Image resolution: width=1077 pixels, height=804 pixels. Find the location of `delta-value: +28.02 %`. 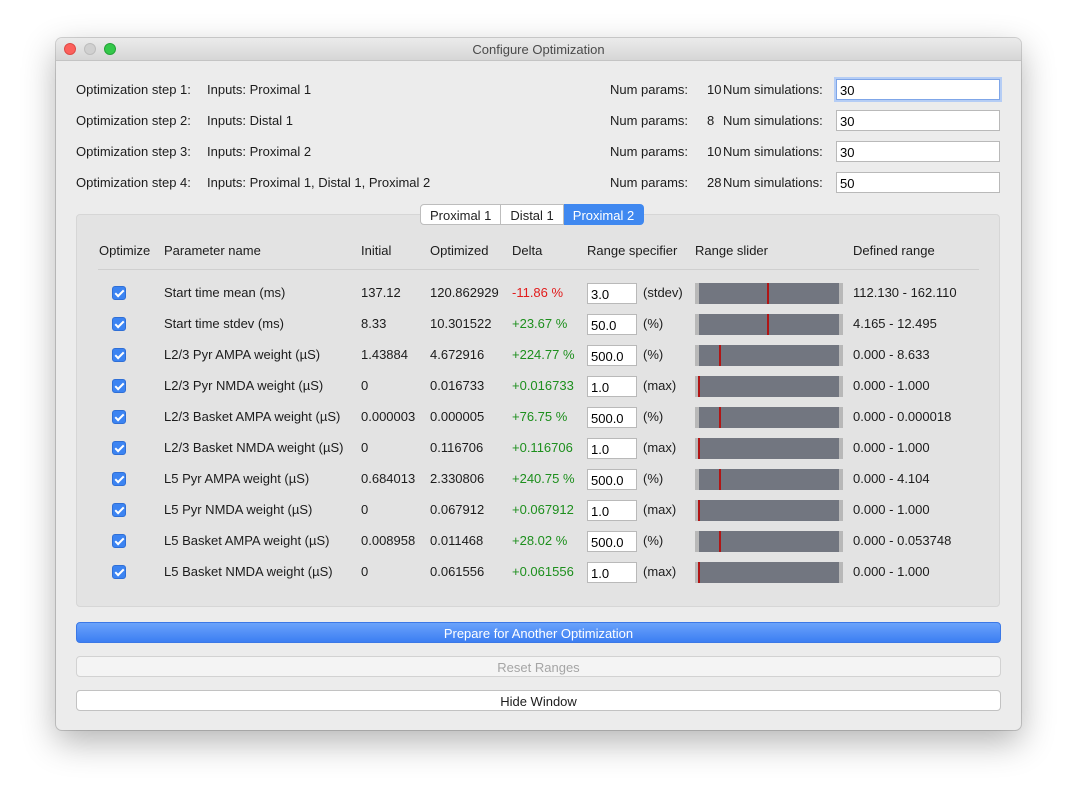

delta-value: +28.02 % is located at coordinates (540, 540).